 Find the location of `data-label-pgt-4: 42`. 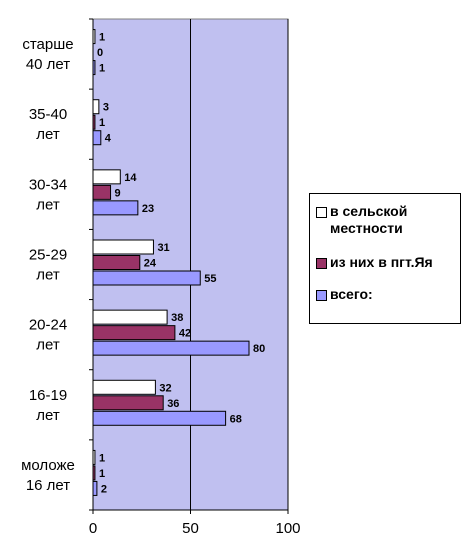

data-label-pgt-4: 42 is located at coordinates (185, 334).